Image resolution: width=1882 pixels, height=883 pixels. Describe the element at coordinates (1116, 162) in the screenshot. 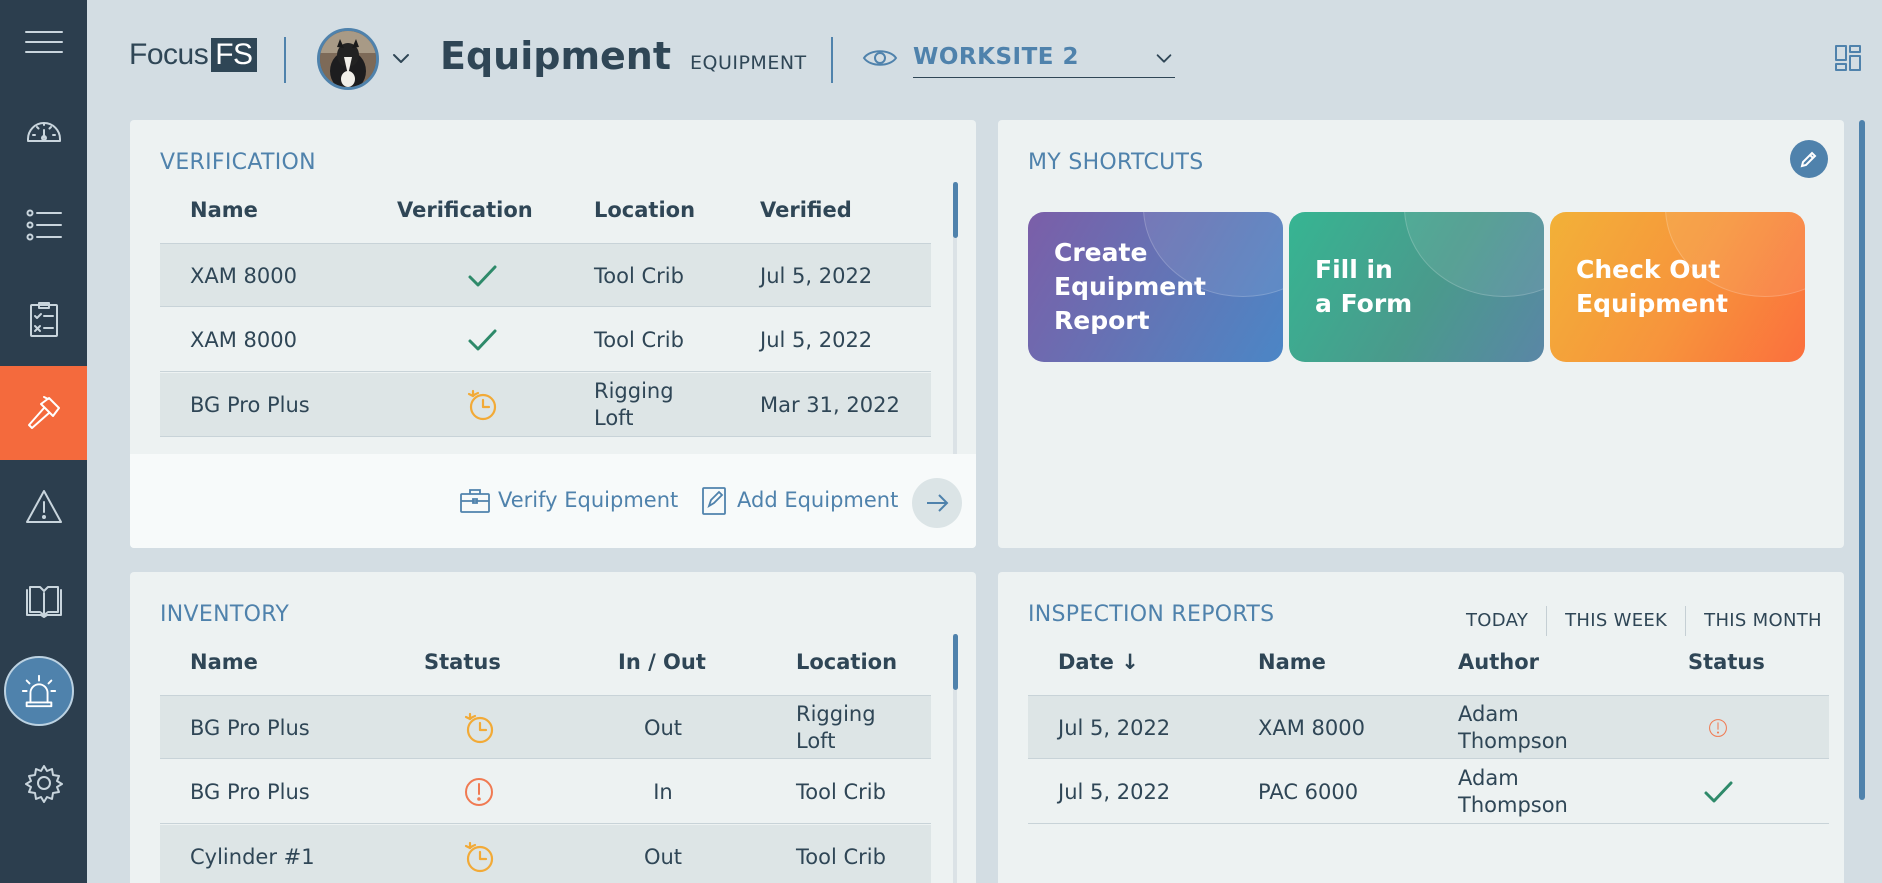

I see `card-title: MY SHORTCUTS` at that location.